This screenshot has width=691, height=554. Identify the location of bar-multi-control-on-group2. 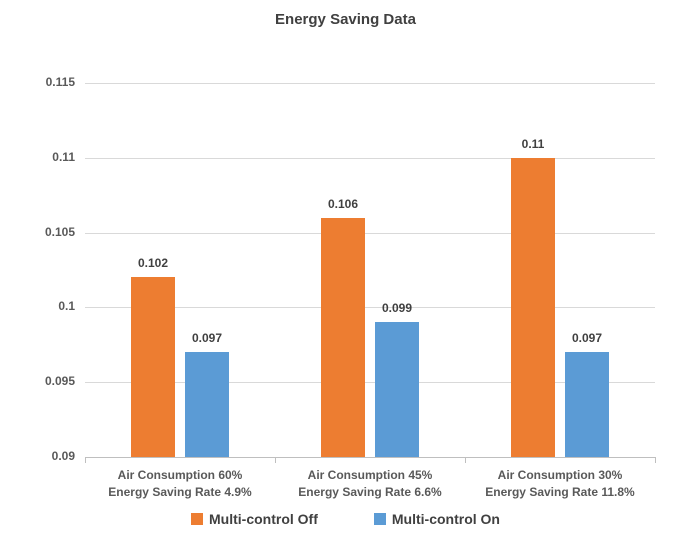
(397, 389).